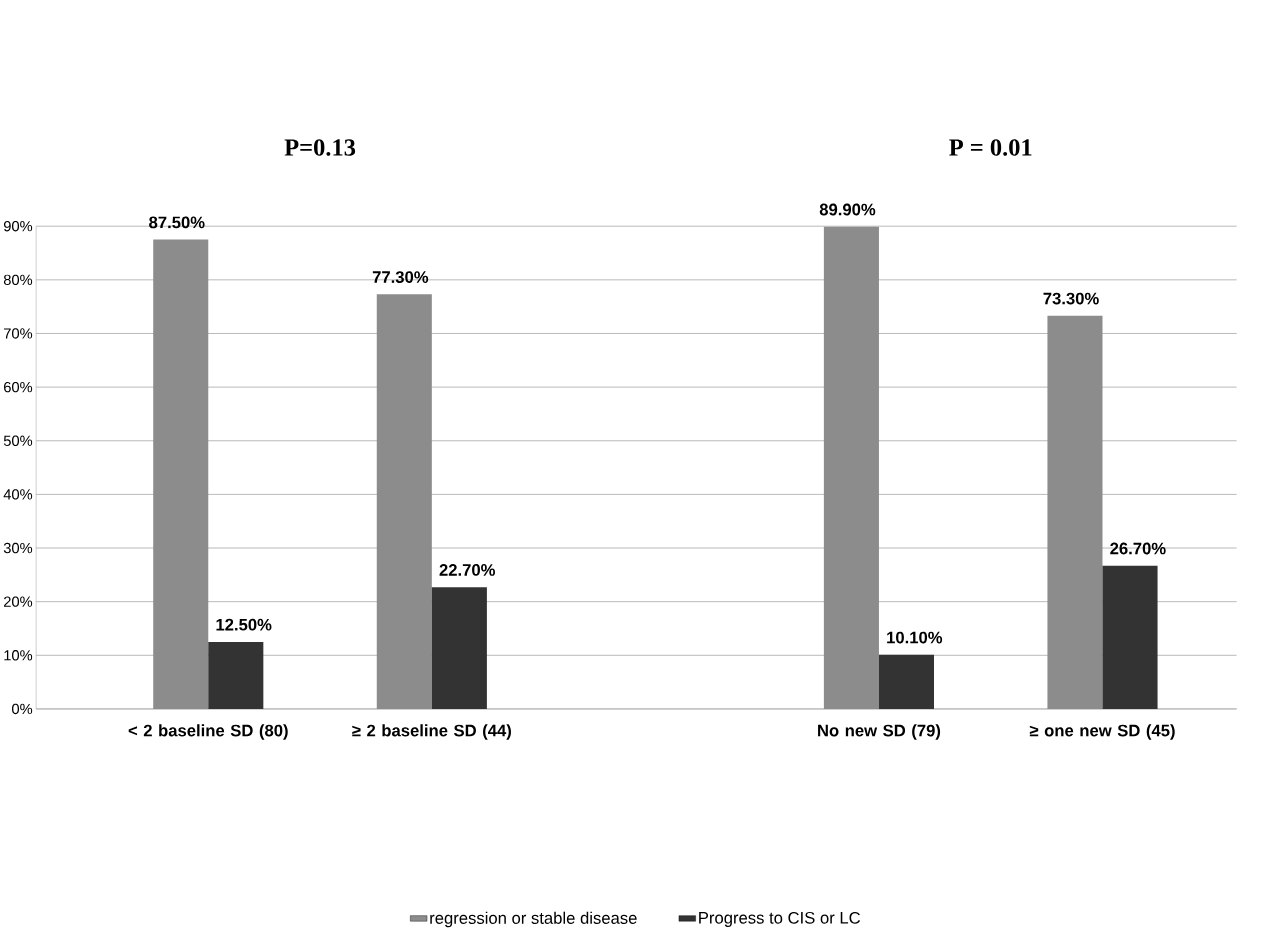 This screenshot has height=929, width=1286. I want to click on data-label: 89.90%, so click(847, 209).